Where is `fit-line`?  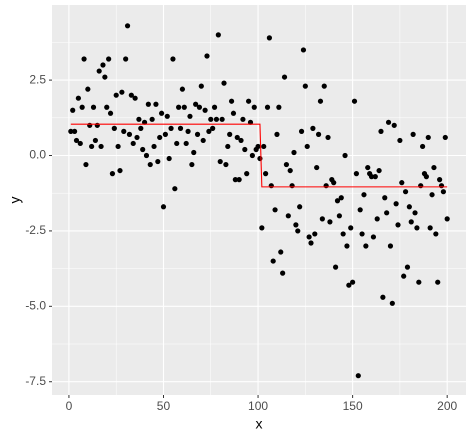
fit-line is located at coordinates (259, 155).